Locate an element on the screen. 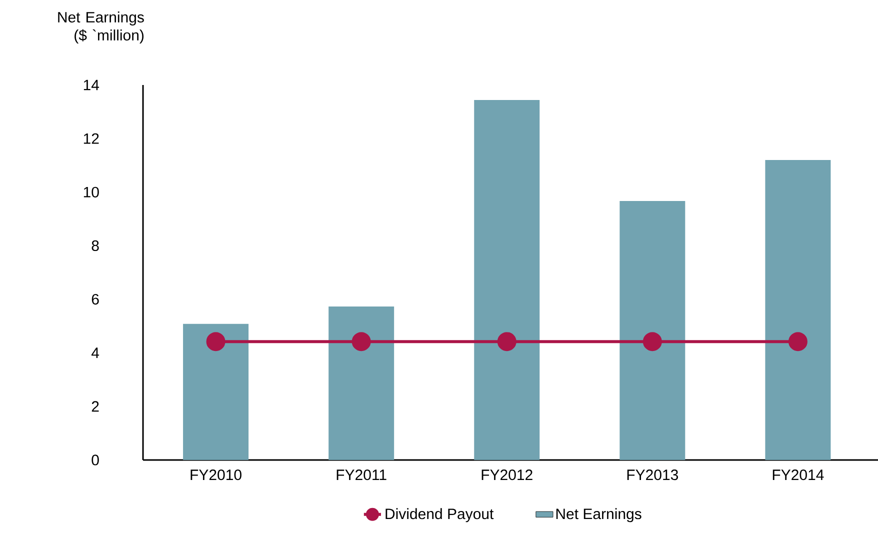 This screenshot has width=878, height=540. x-tick-label: FY2013 is located at coordinates (652, 475).